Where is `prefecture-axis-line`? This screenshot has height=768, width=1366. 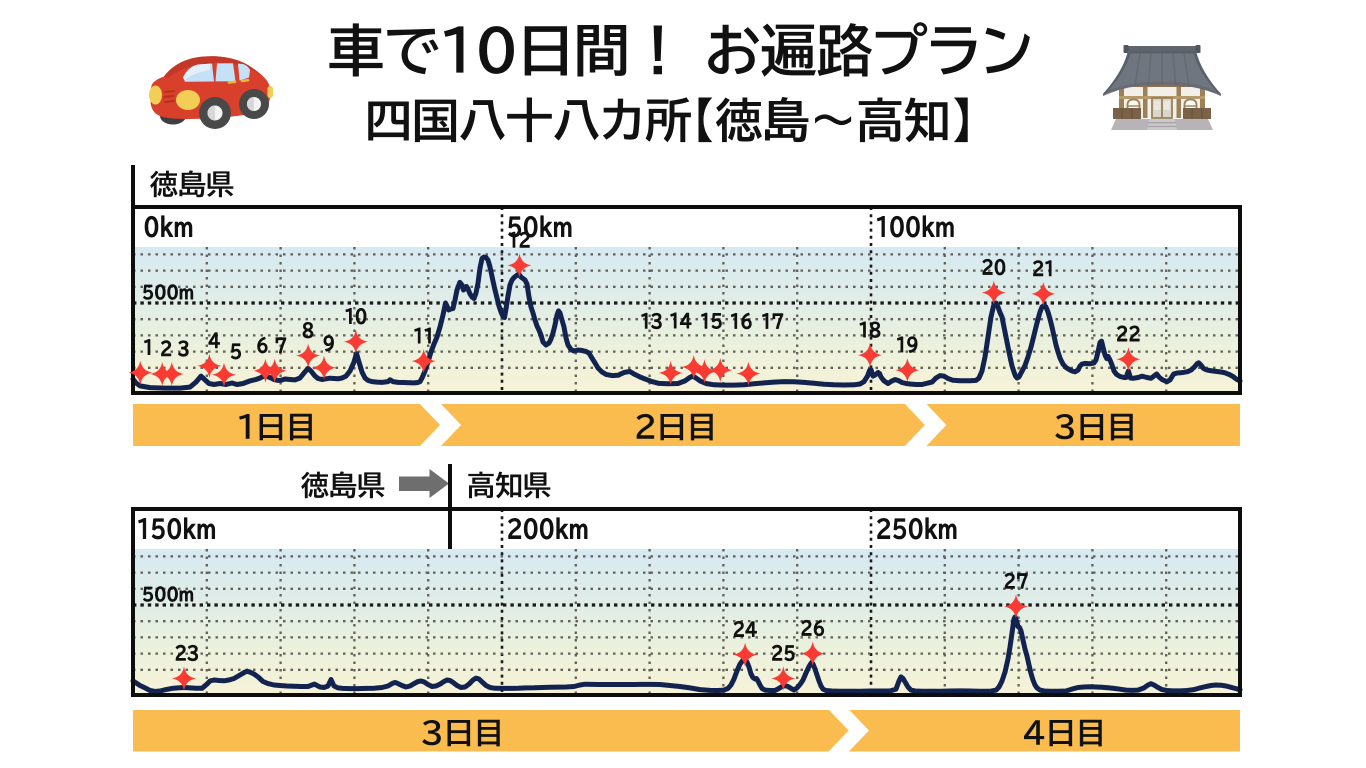
prefecture-axis-line is located at coordinates (133, 186).